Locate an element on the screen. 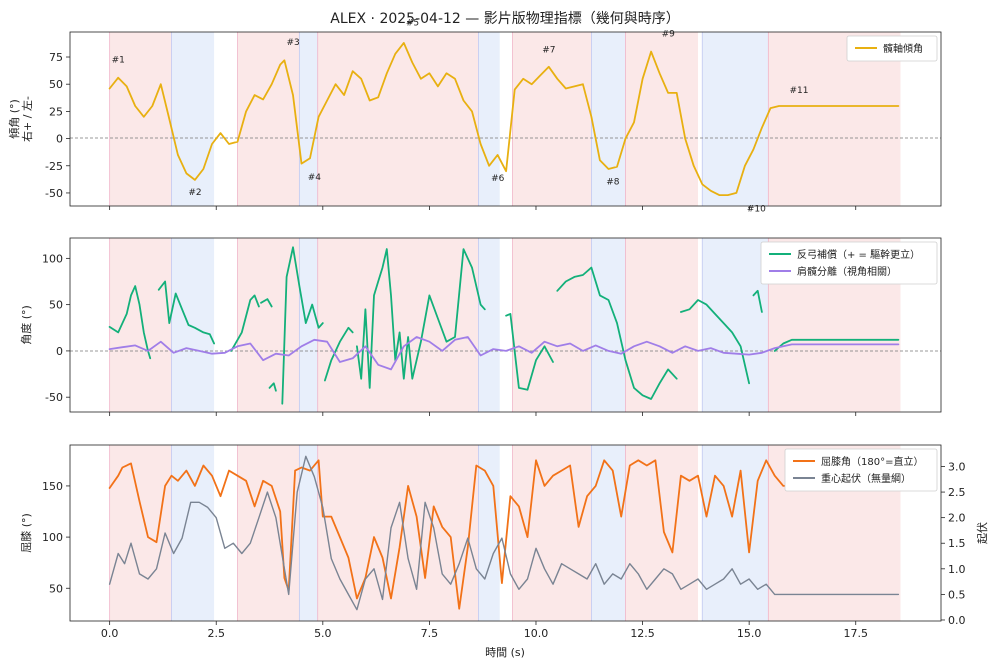 Image resolution: width=996 pixels, height=668 pixels. annotation-label-7: #7 is located at coordinates (548, 51).